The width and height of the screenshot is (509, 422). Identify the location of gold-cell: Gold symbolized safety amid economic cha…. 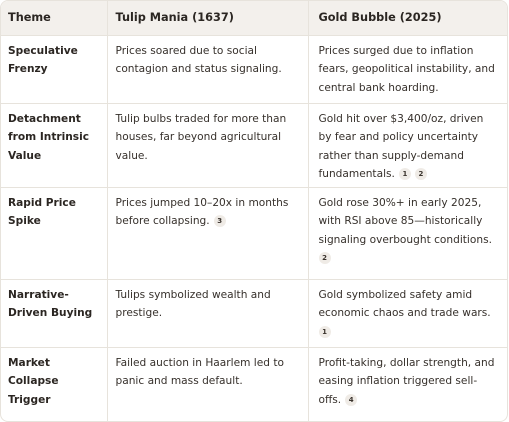
(407, 313).